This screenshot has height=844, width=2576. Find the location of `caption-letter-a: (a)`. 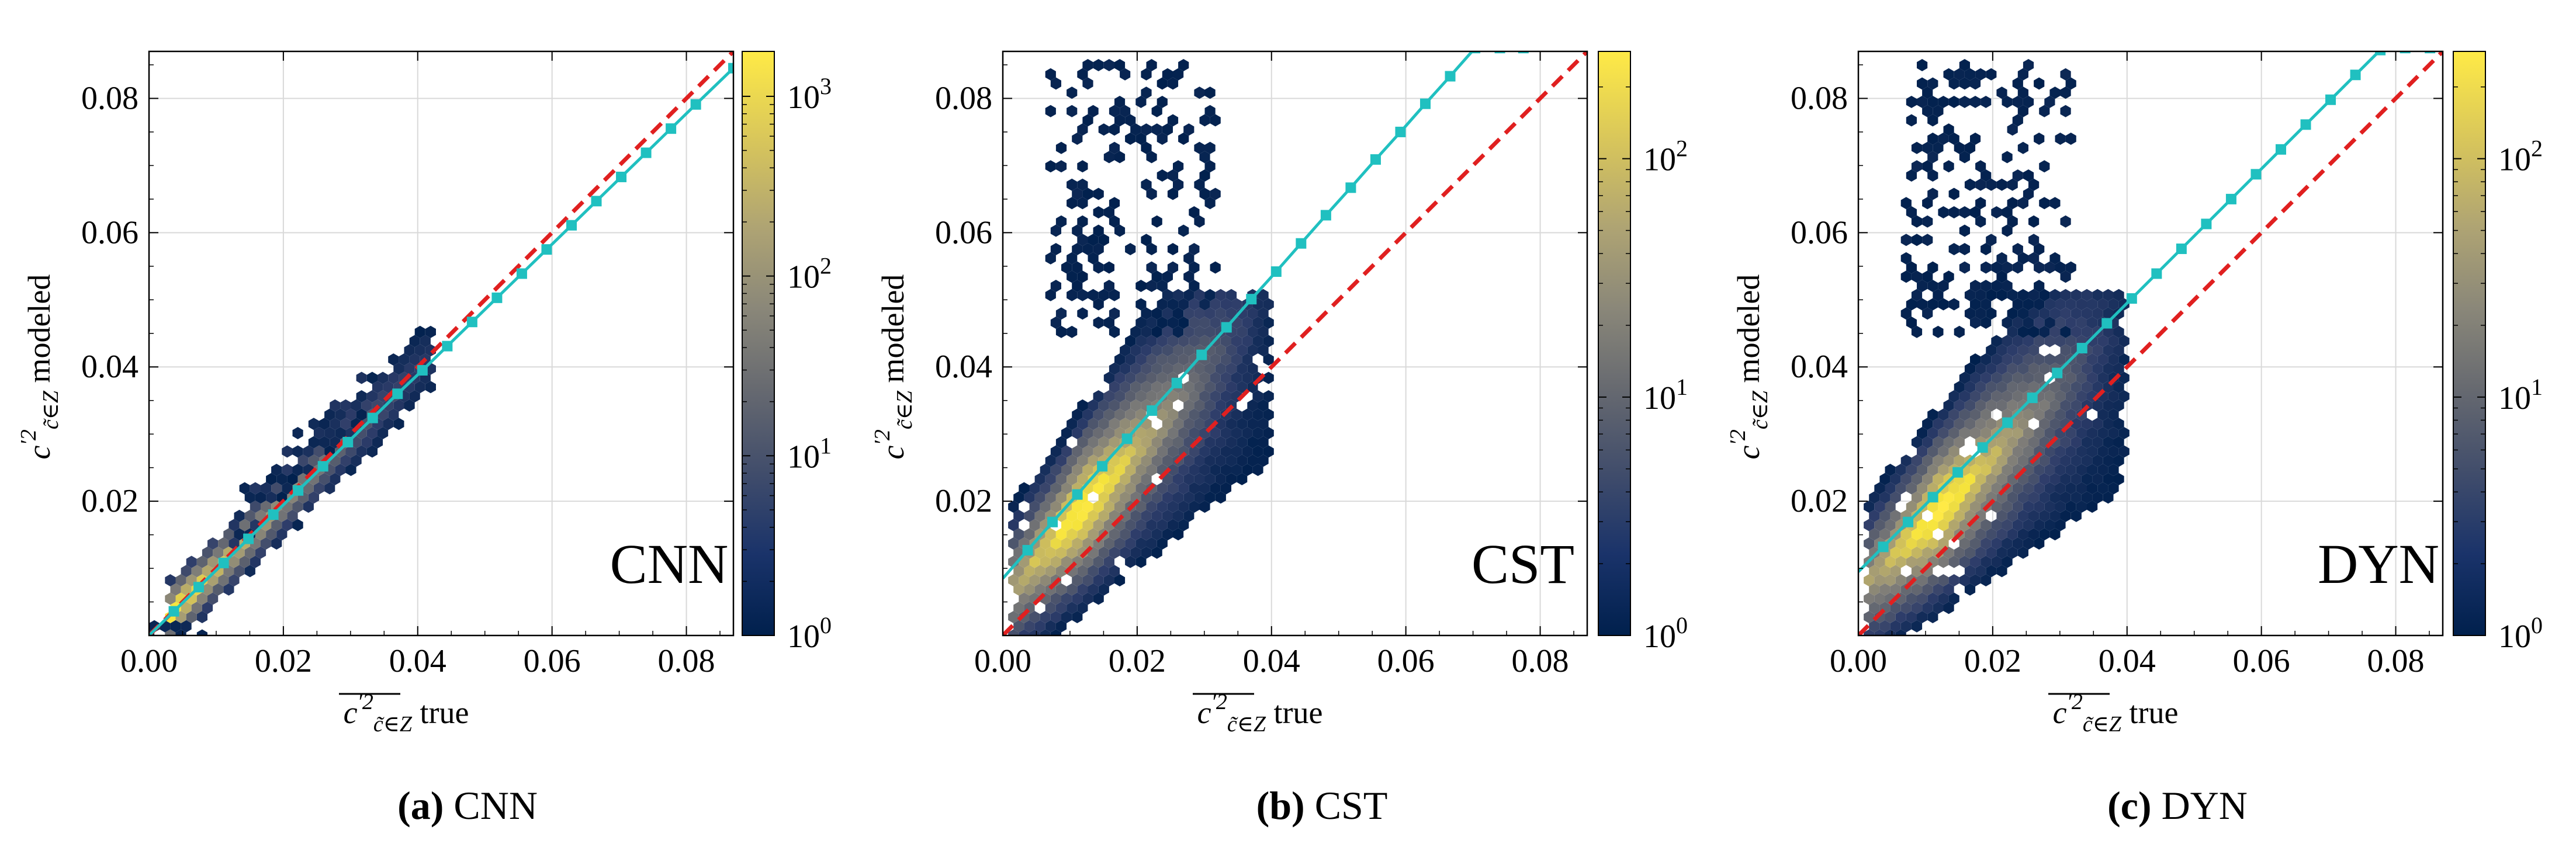

caption-letter-a: (a) is located at coordinates (420, 805).